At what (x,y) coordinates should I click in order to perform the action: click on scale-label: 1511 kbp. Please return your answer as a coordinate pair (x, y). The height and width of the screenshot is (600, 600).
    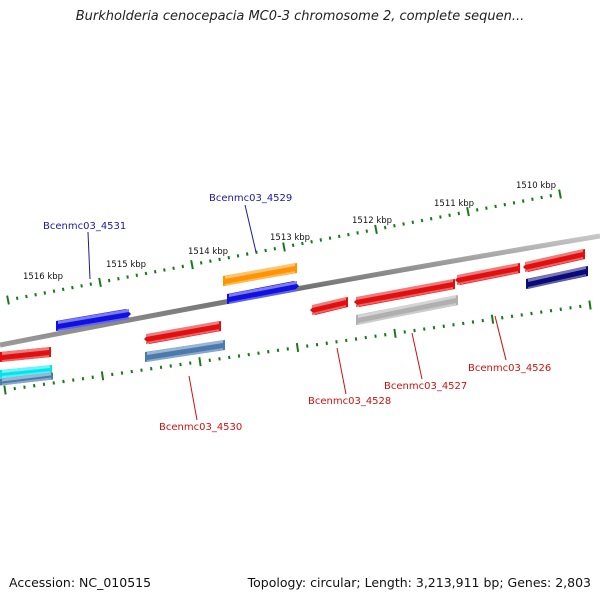
    Looking at the image, I should click on (454, 204).